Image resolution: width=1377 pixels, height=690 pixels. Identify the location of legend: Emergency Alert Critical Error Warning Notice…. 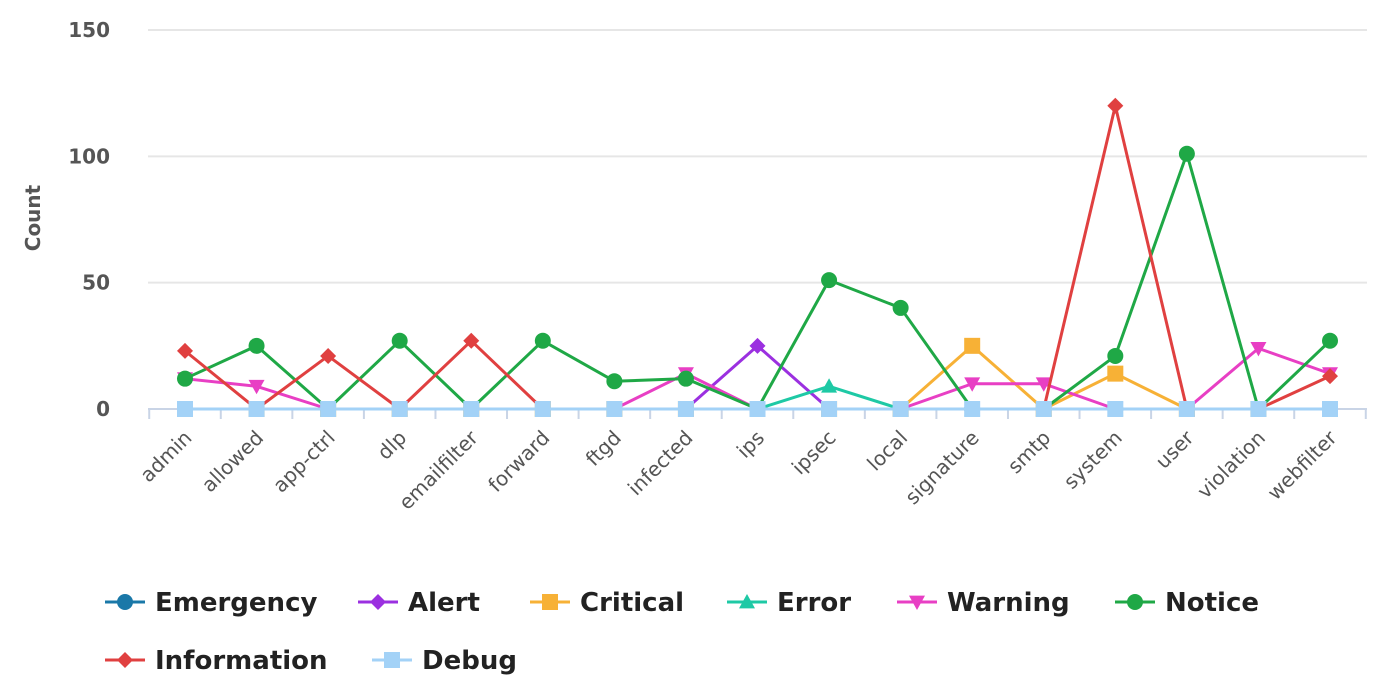
(682, 632).